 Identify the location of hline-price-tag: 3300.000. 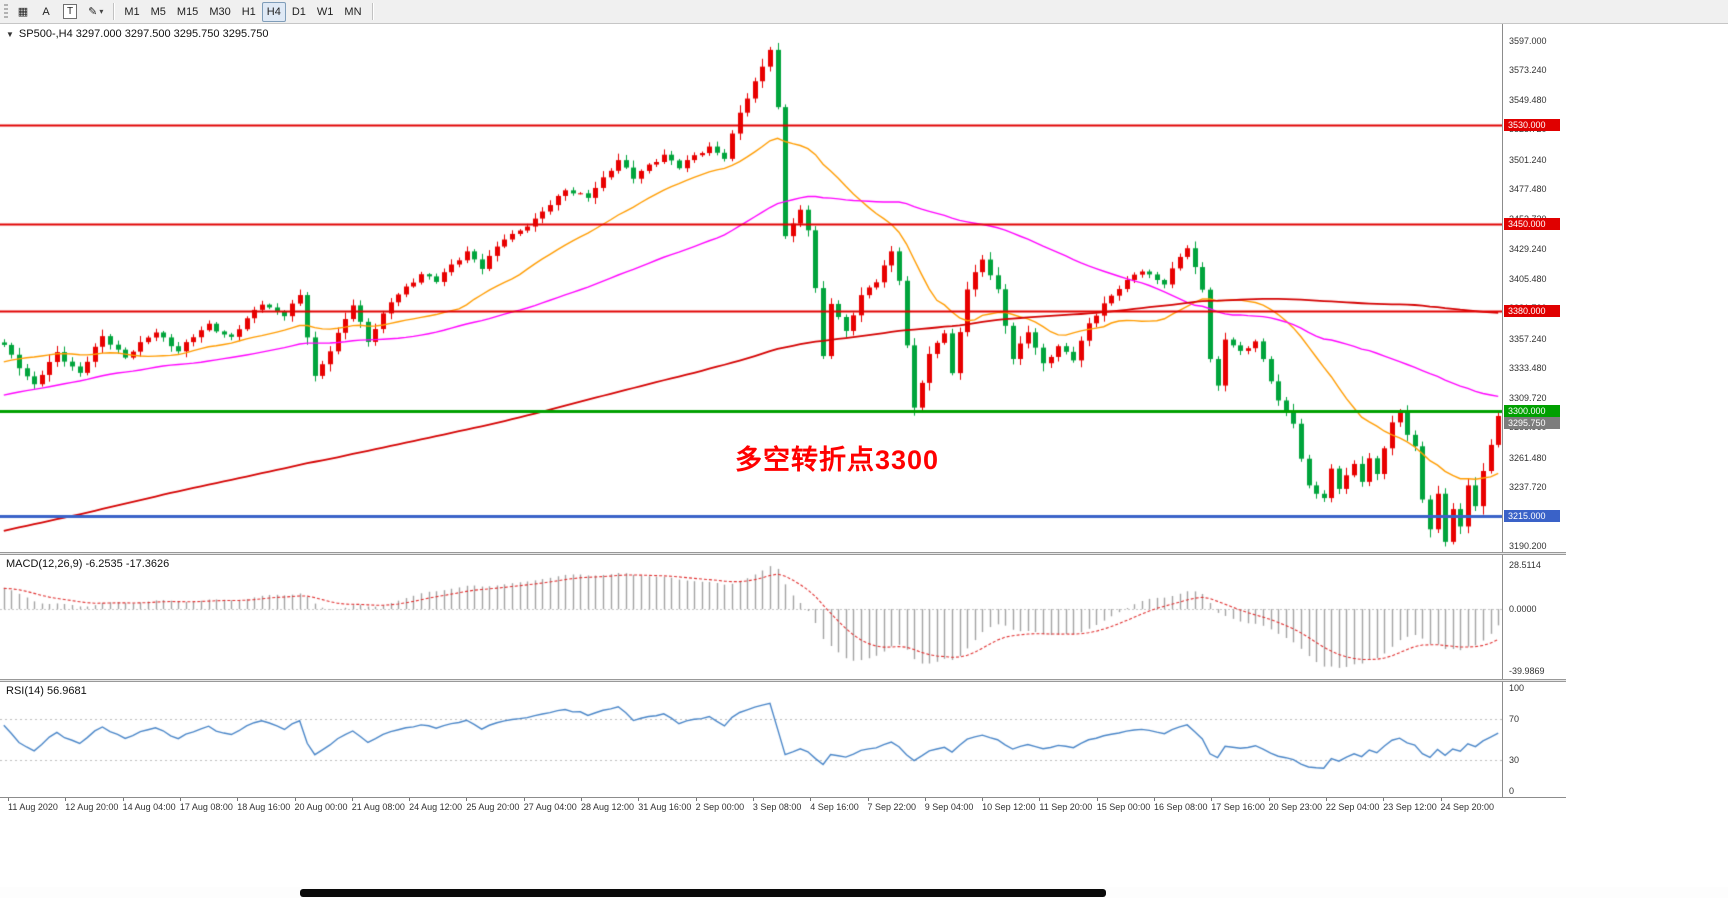
(1532, 410).